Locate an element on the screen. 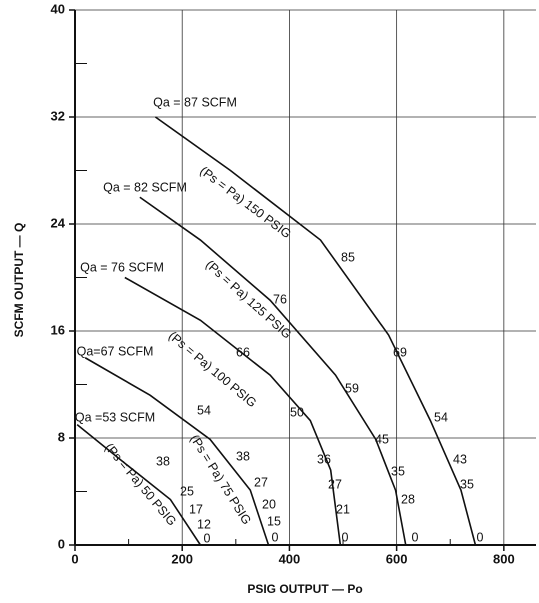 This screenshot has width=539, height=603. y-tick-label: 16 is located at coordinates (58, 329).